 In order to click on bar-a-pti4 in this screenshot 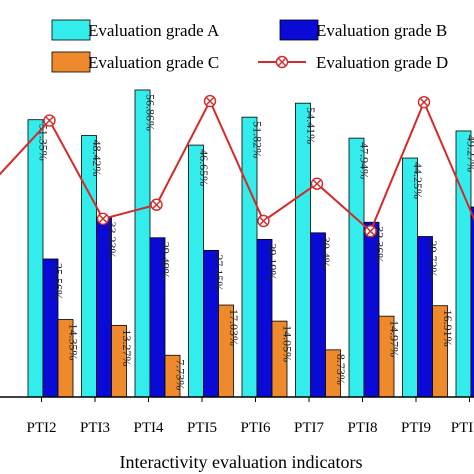, I will do `click(142, 243)`.